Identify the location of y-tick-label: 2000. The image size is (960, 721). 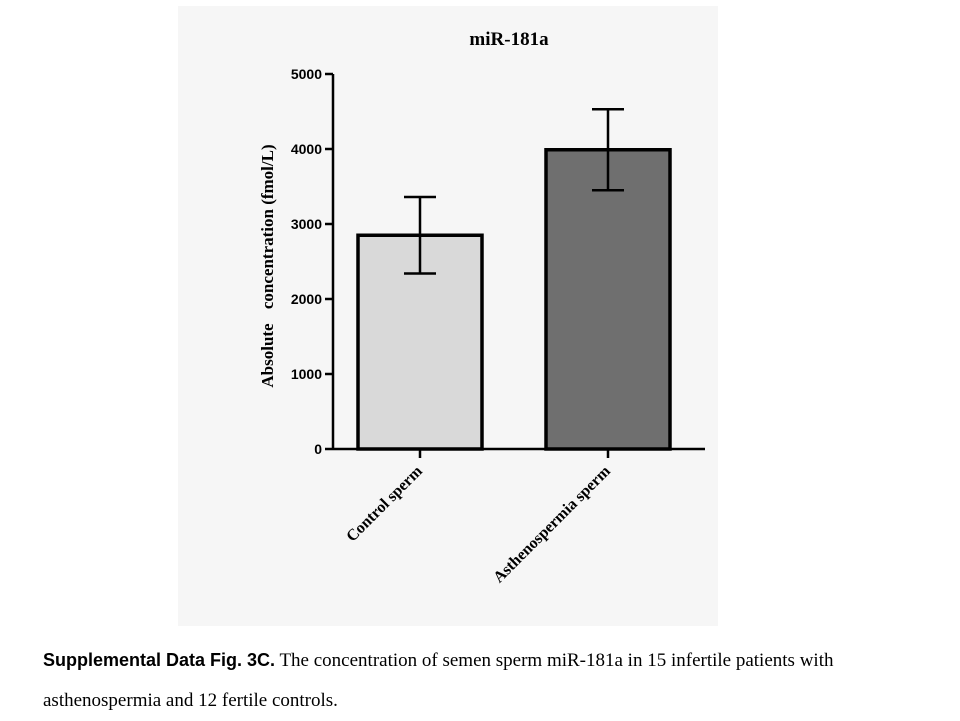
(306, 299).